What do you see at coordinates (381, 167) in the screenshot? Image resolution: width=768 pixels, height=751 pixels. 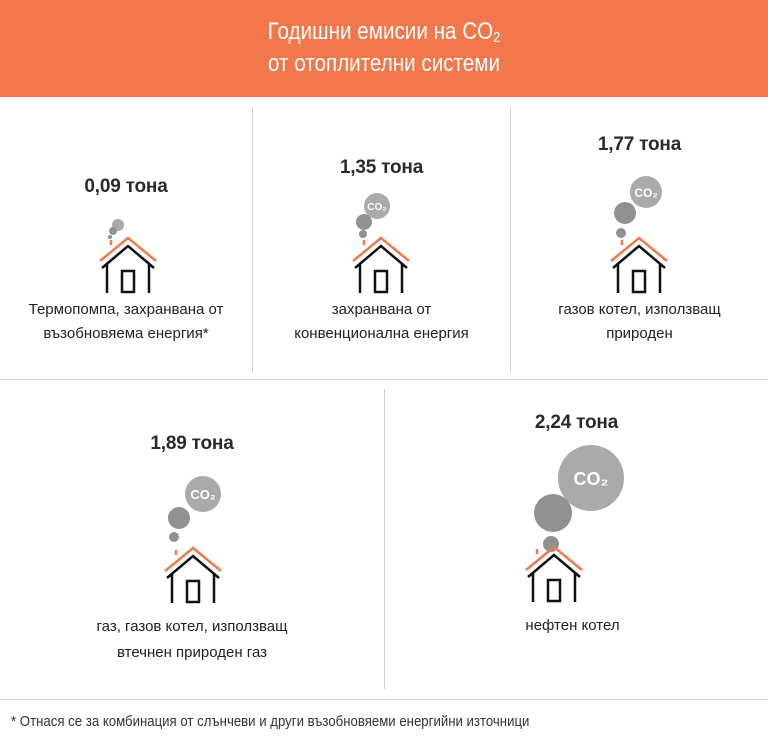 I see `emission-value: 1,35 тона` at bounding box center [381, 167].